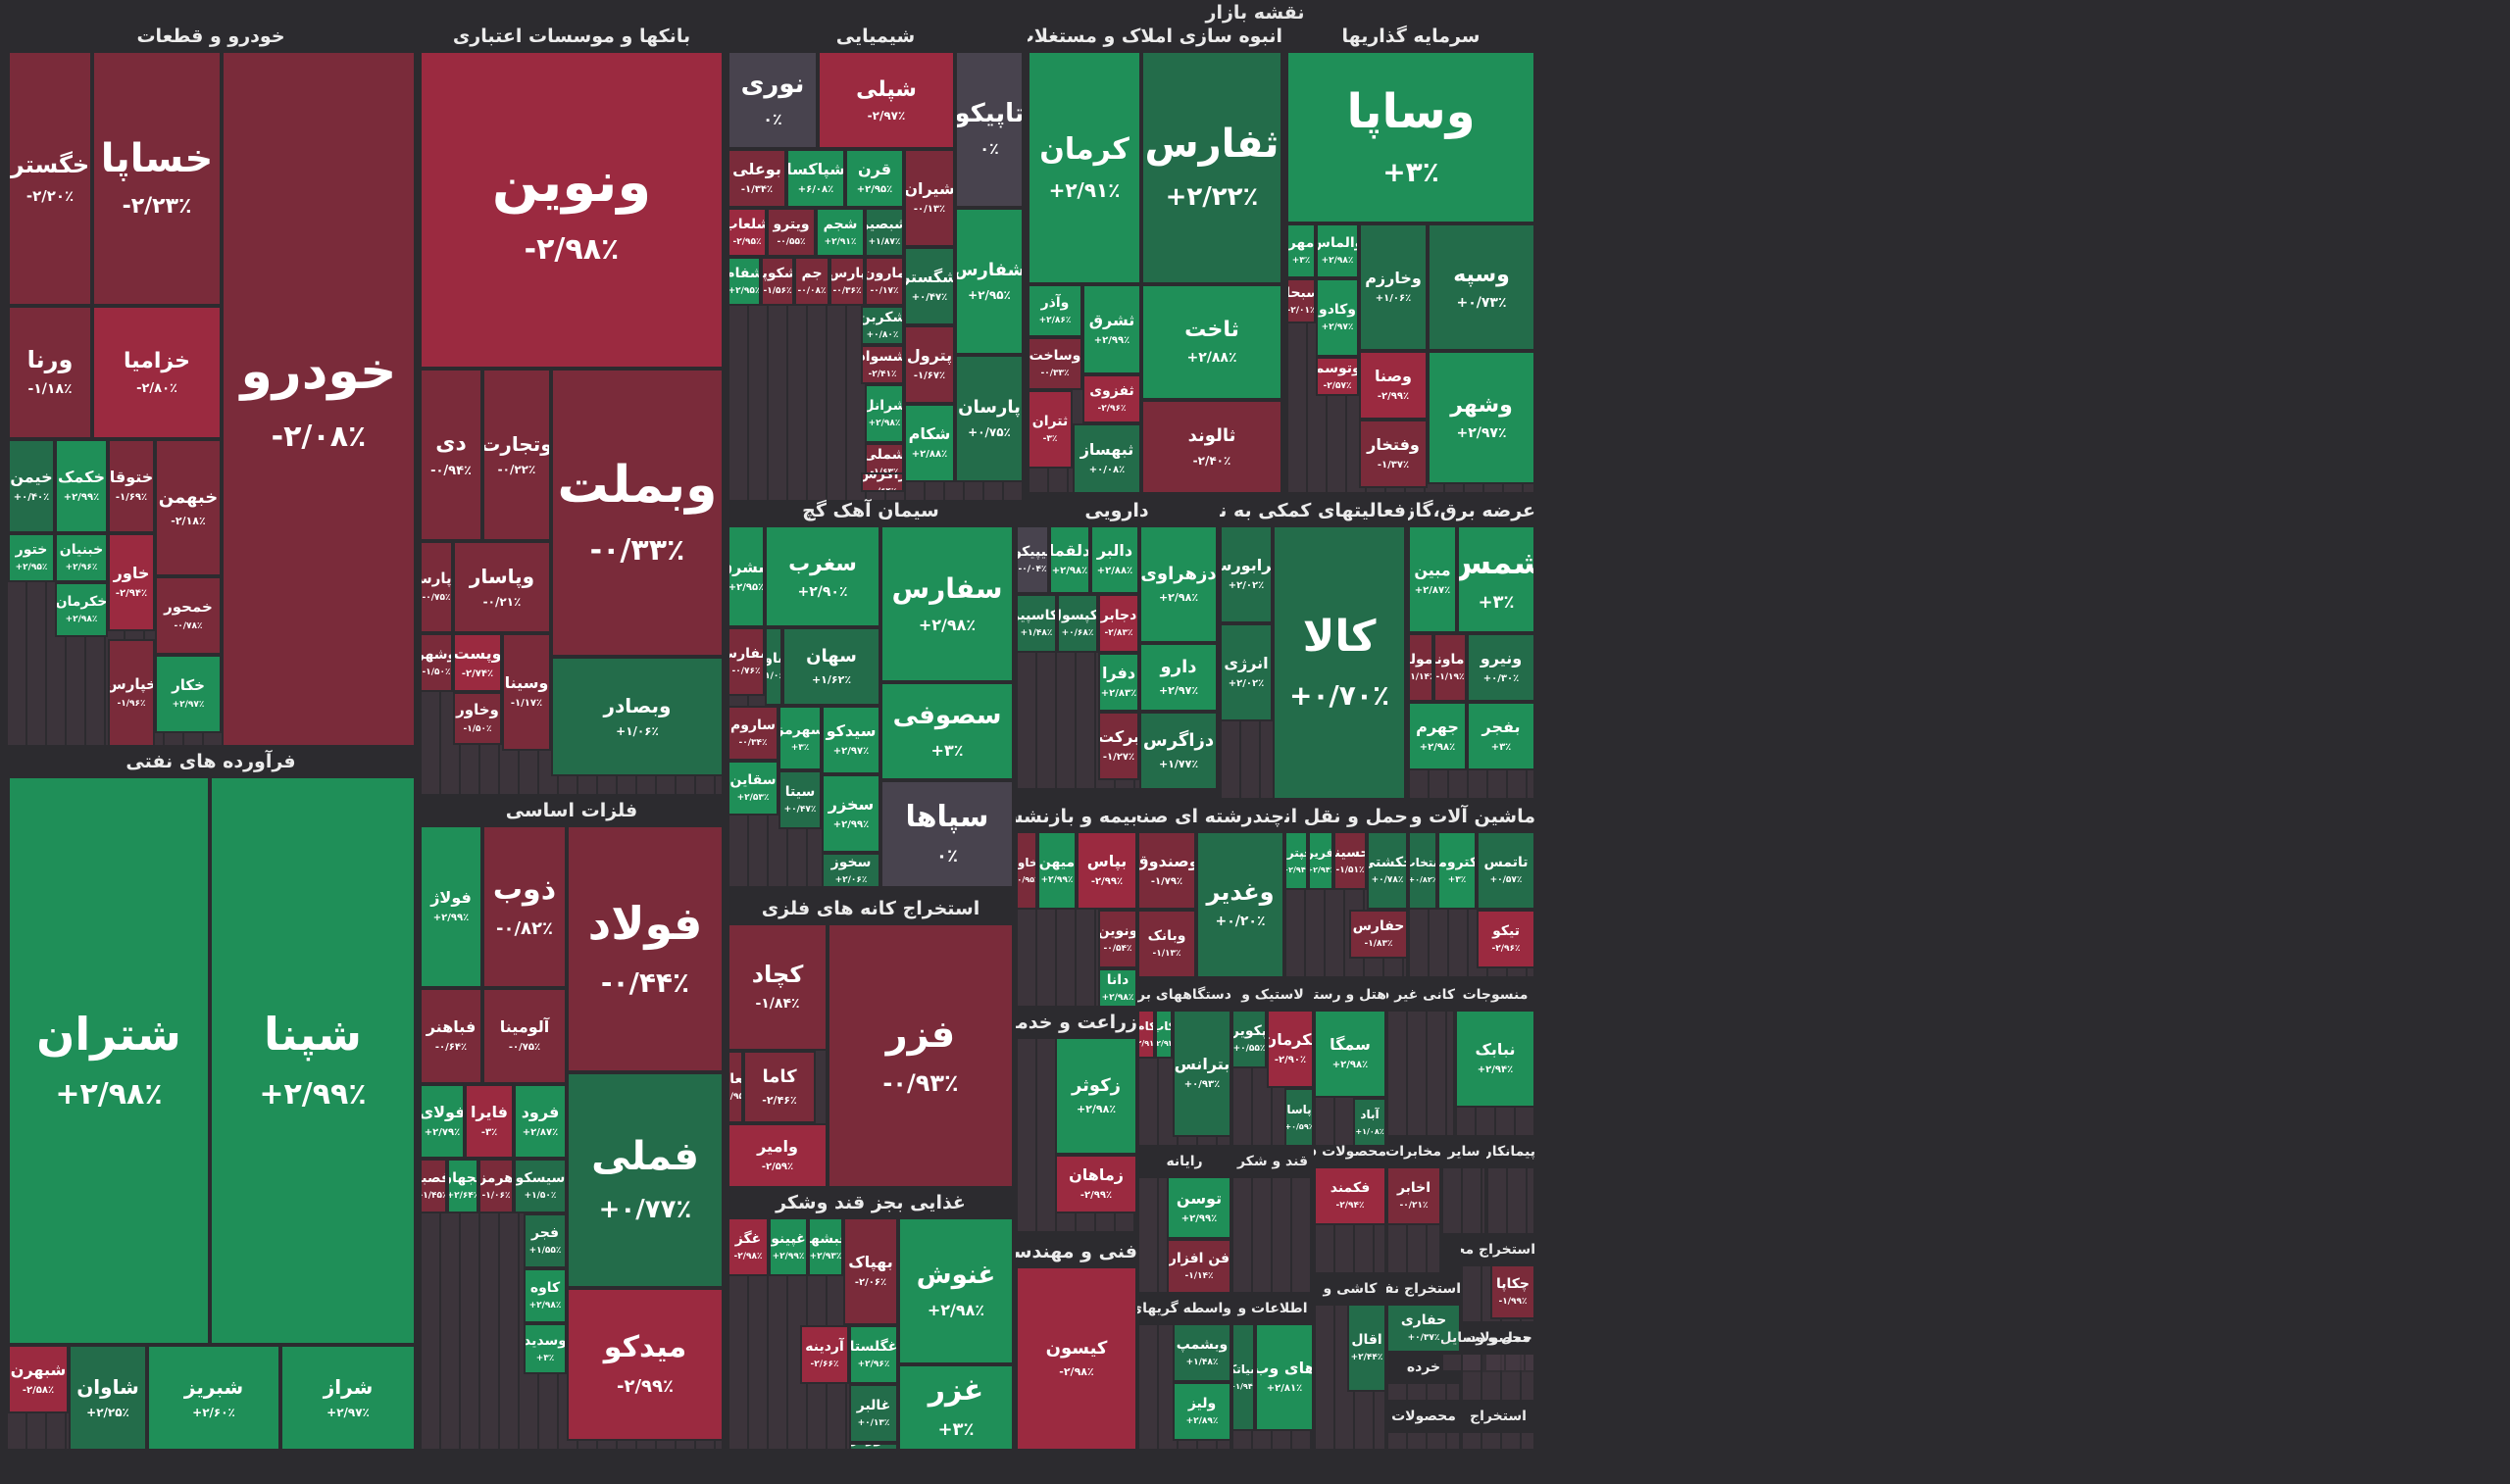  Describe the element at coordinates (188, 508) in the screenshot. I see `stock-tile: خبهمن -۲/۱۸٪` at that location.